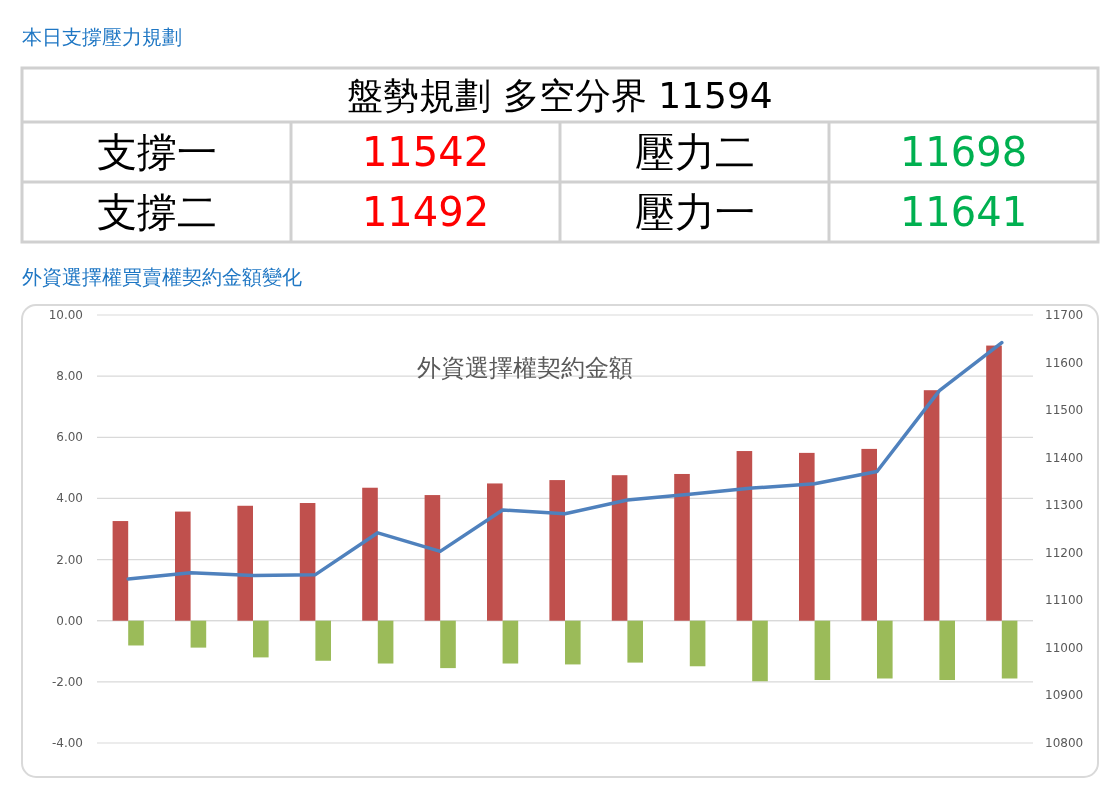 The height and width of the screenshot is (800, 1118). What do you see at coordinates (1064, 315) in the screenshot?
I see `y2-tick-label: 11700` at bounding box center [1064, 315].